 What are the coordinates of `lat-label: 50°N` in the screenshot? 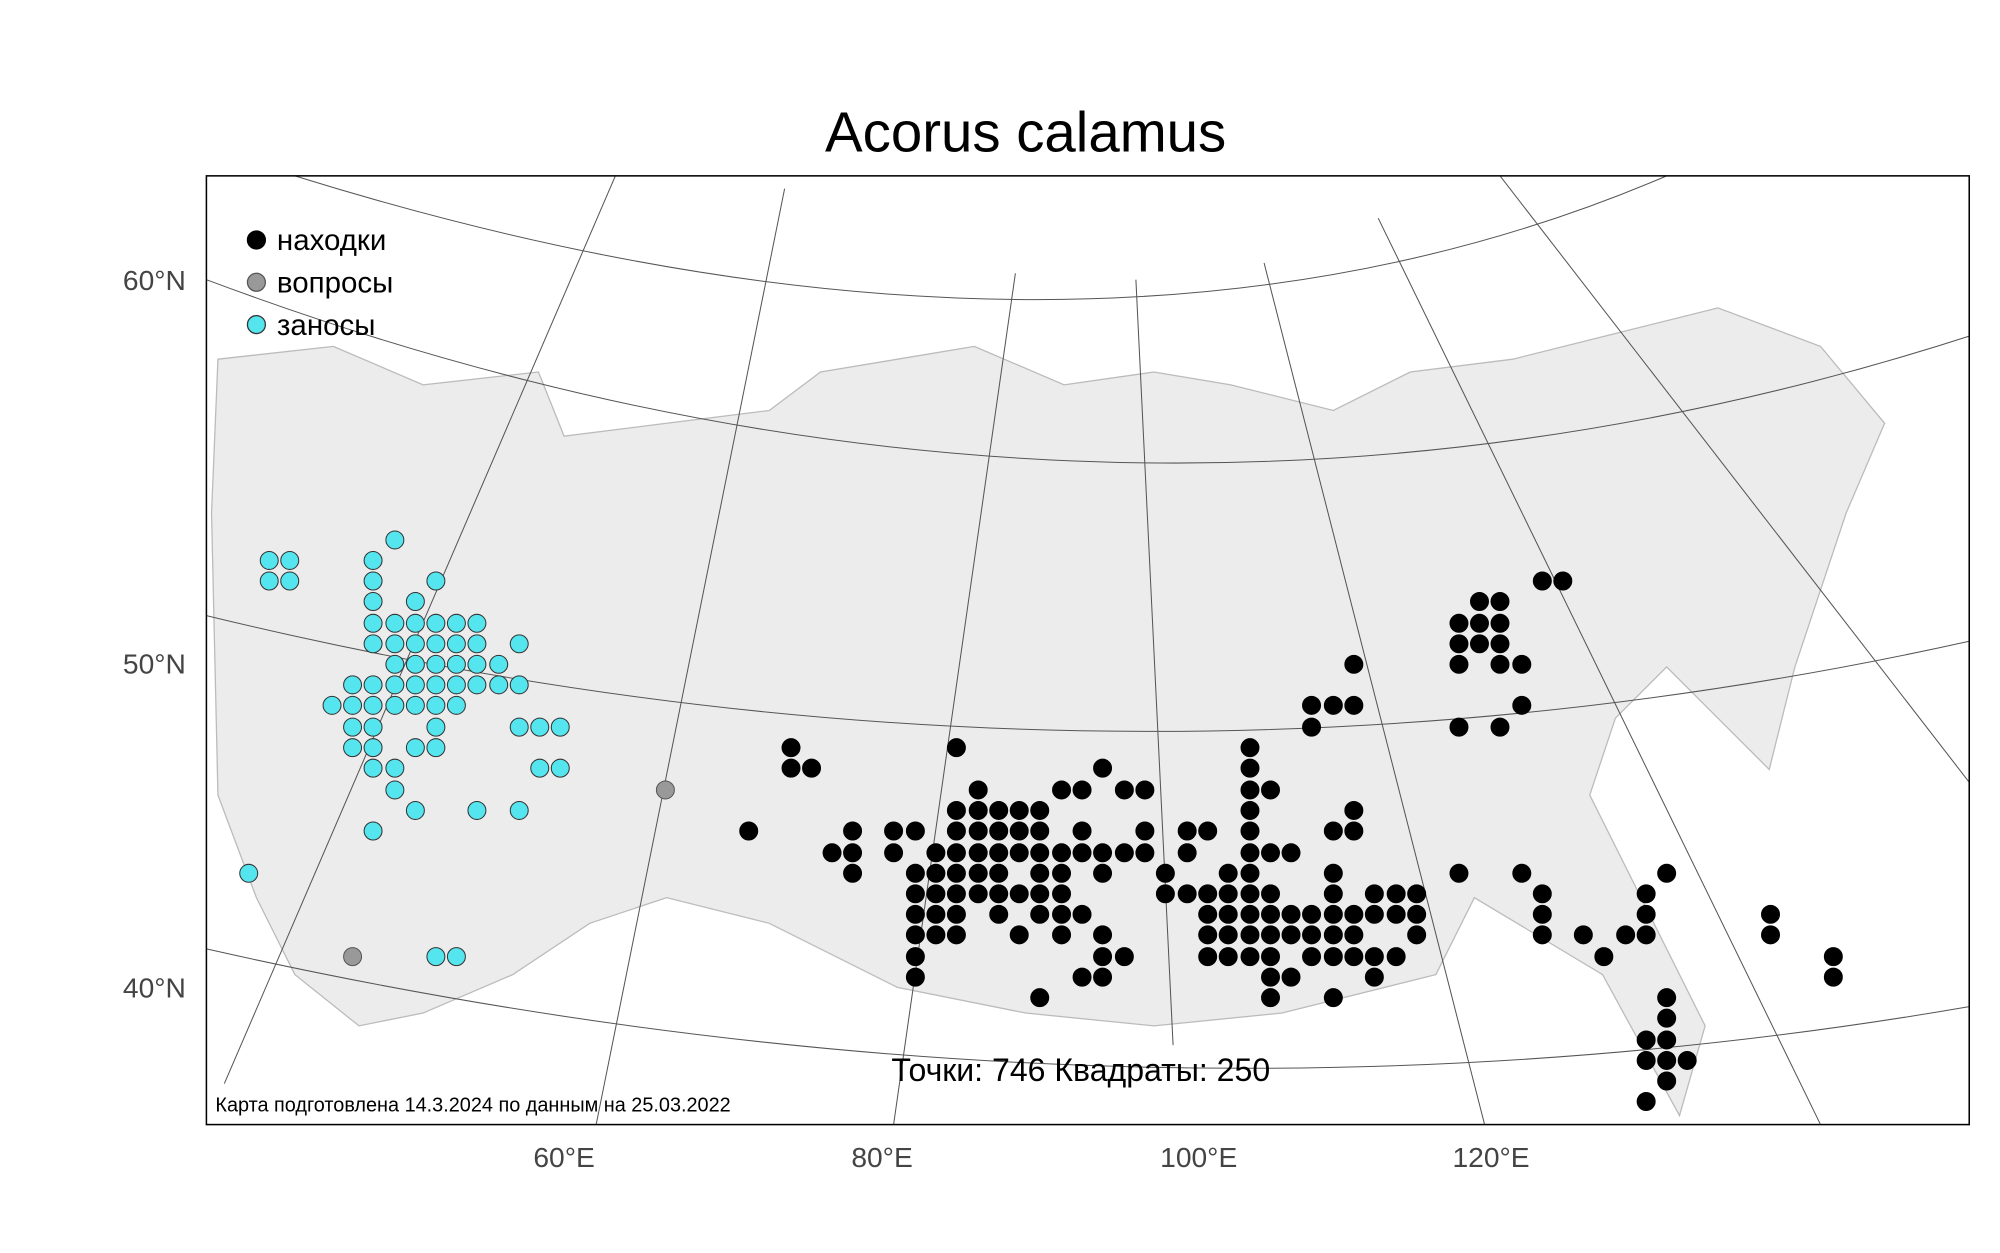 It's located at (154, 663).